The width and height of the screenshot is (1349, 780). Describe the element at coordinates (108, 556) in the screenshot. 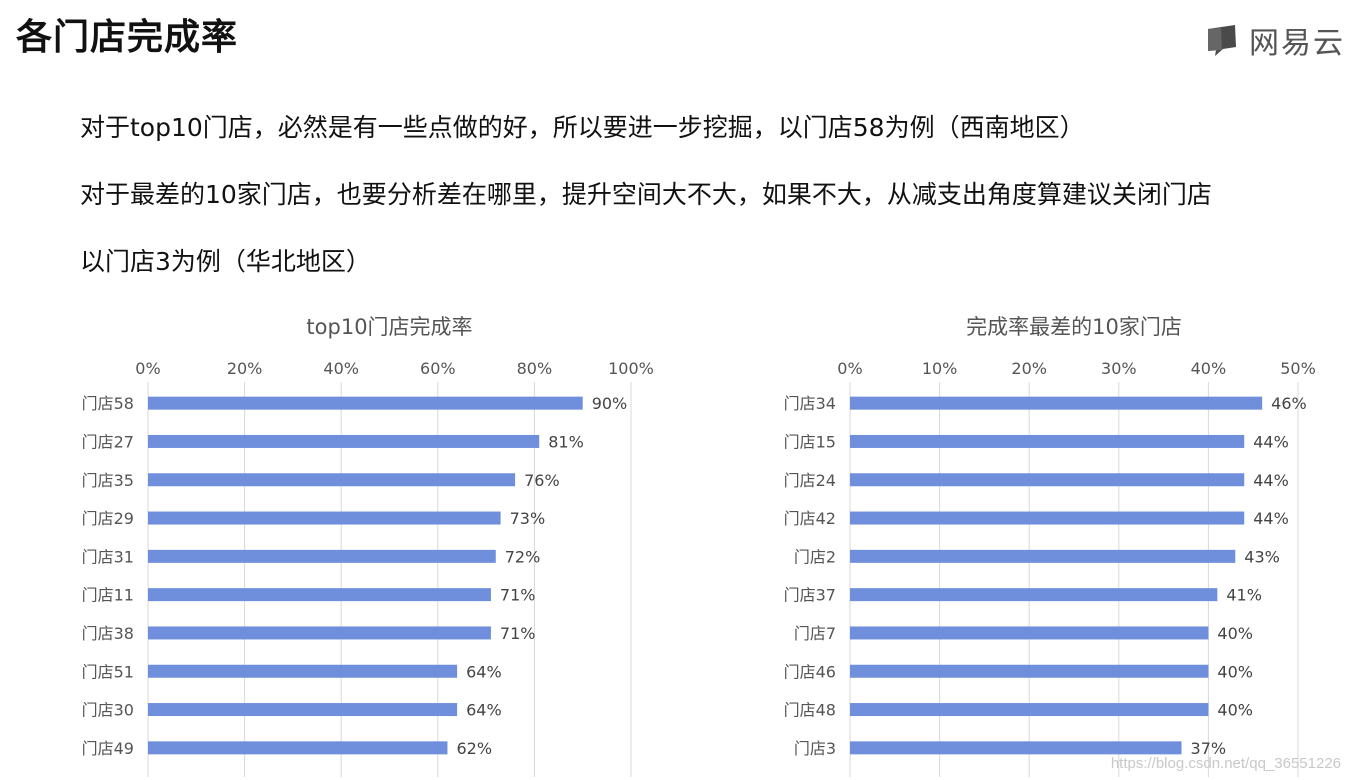

I see `category-label: 门店31` at that location.